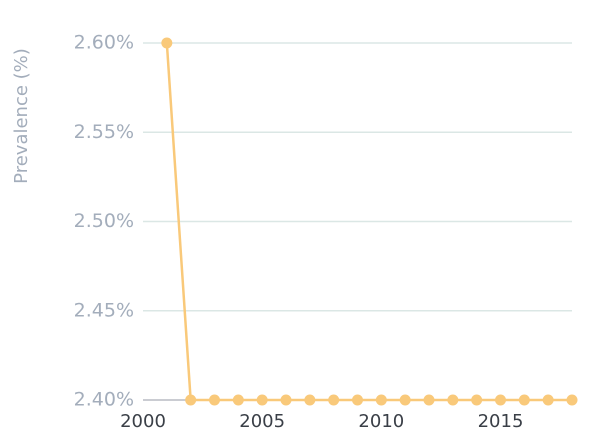  I want to click on y-tick-label: 2.50%, so click(104, 221).